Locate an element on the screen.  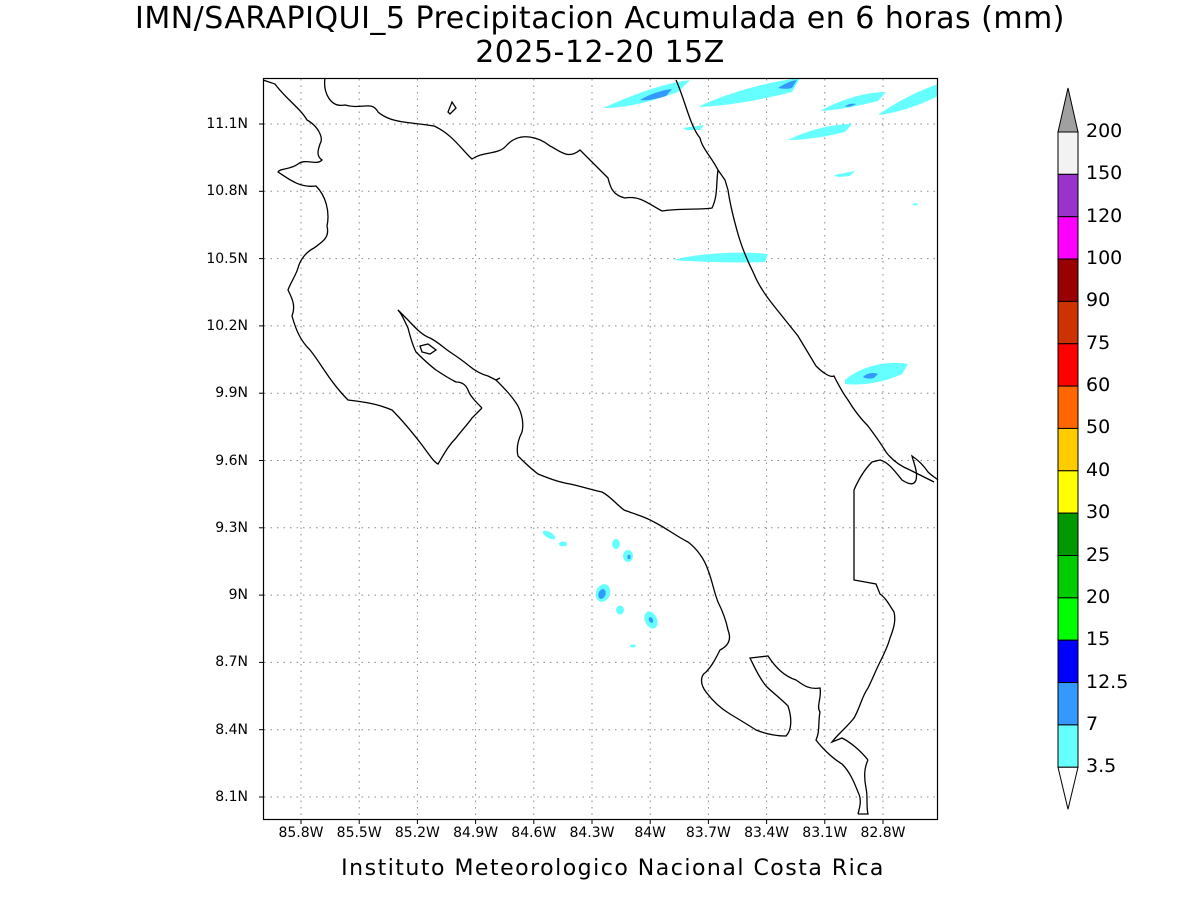
lon-tick-label: 83.4W is located at coordinates (767, 833).